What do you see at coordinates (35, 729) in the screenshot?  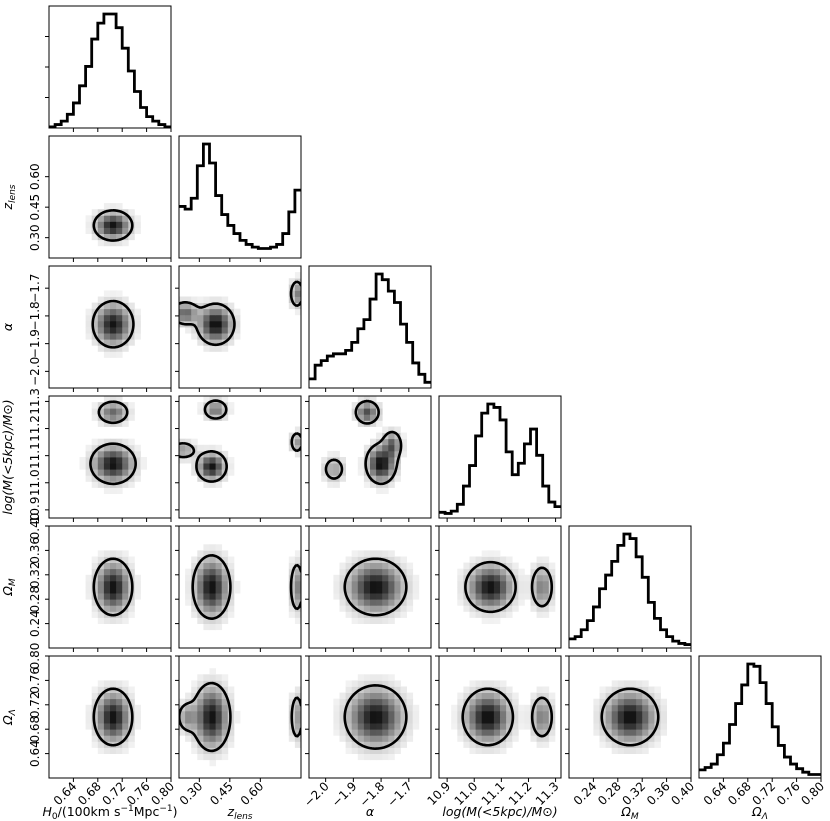 I see `y-tick-label: 0.68` at bounding box center [35, 729].